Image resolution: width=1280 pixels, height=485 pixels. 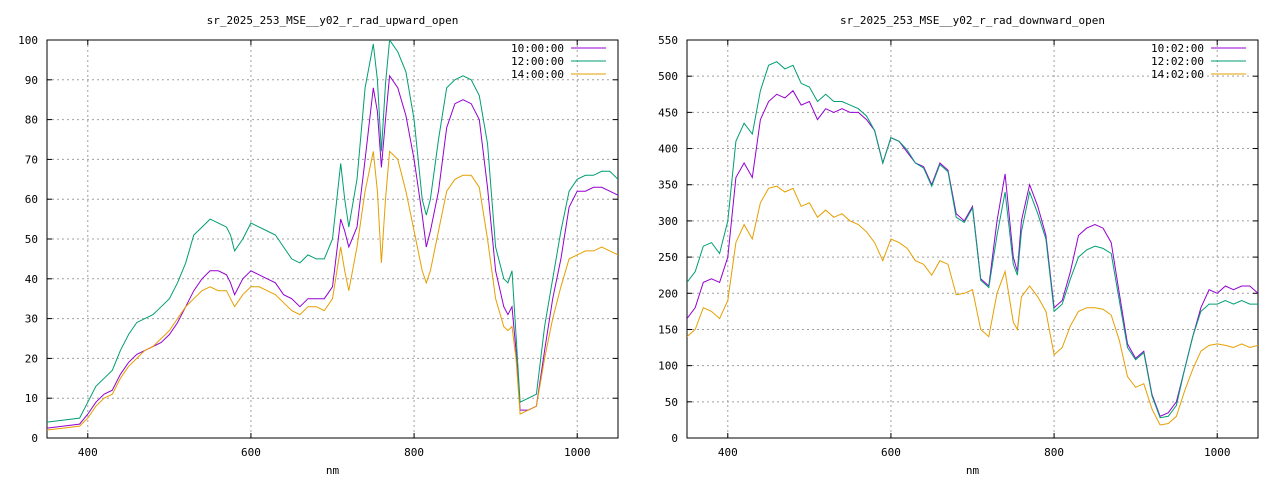 What do you see at coordinates (577, 452) in the screenshot?
I see `chart-0-xtick-label: 1000` at bounding box center [577, 452].